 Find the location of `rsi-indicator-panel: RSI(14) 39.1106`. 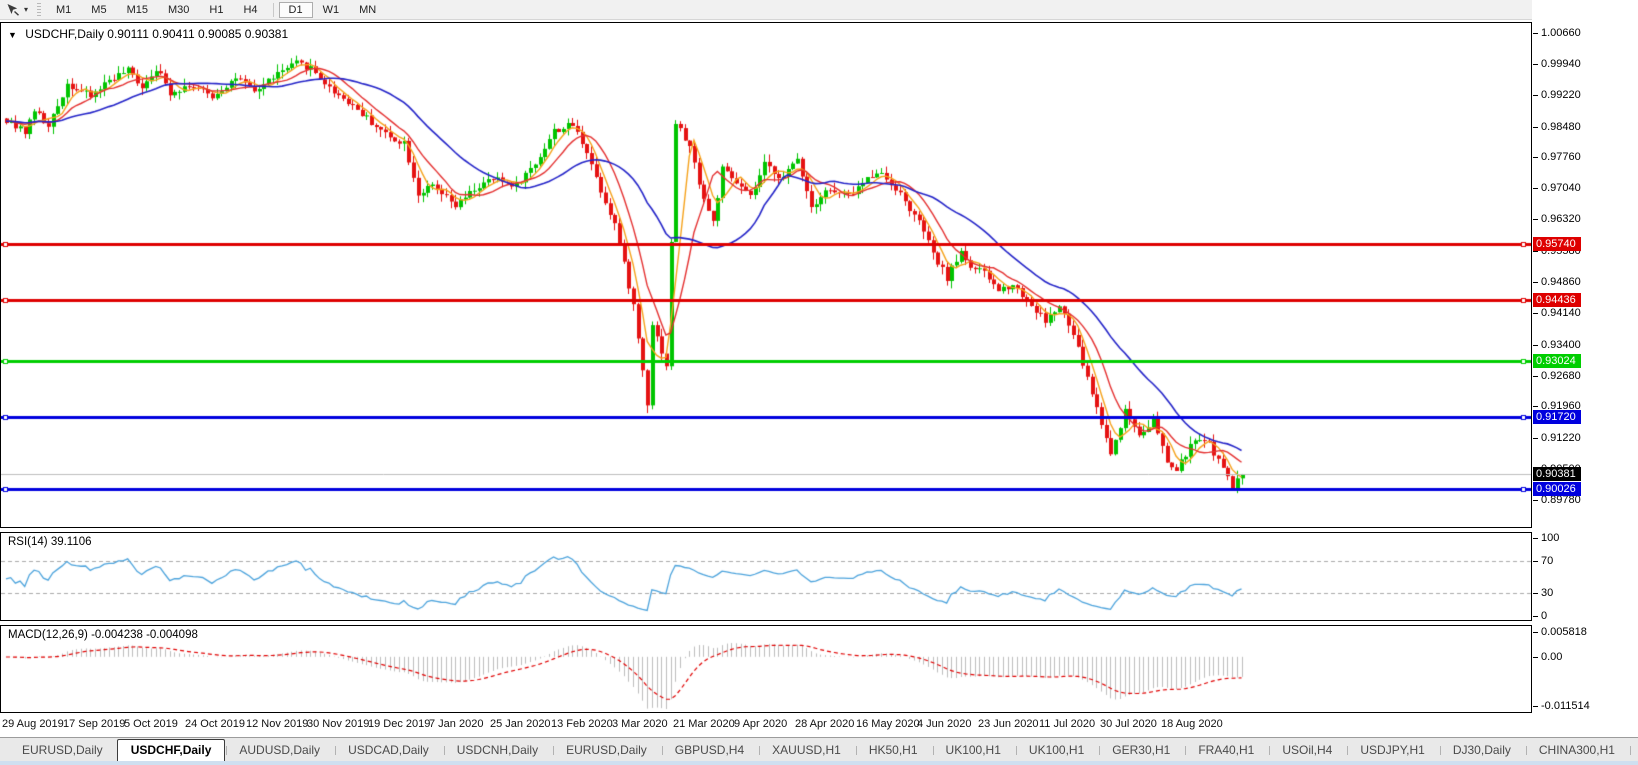

rsi-indicator-panel: RSI(14) 39.1106 is located at coordinates (766, 576).